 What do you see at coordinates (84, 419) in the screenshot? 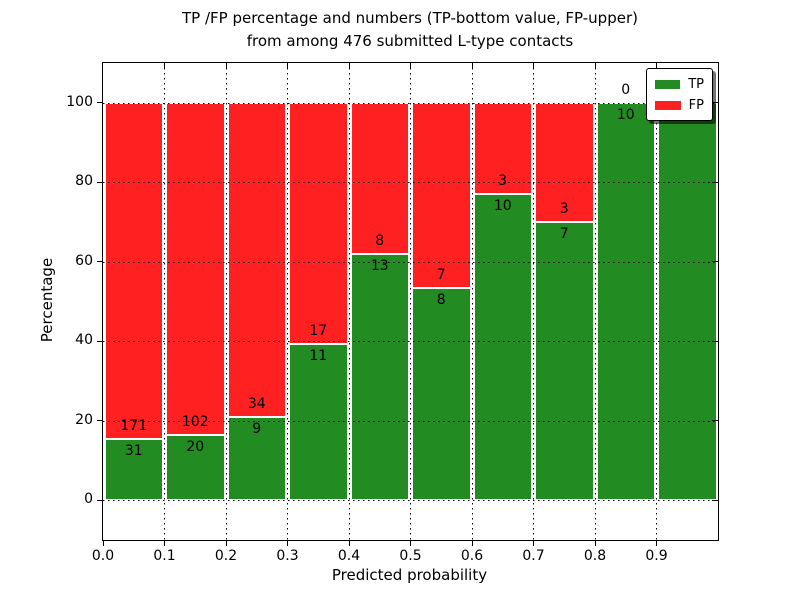
I see `y-tick-label: 20` at bounding box center [84, 419].